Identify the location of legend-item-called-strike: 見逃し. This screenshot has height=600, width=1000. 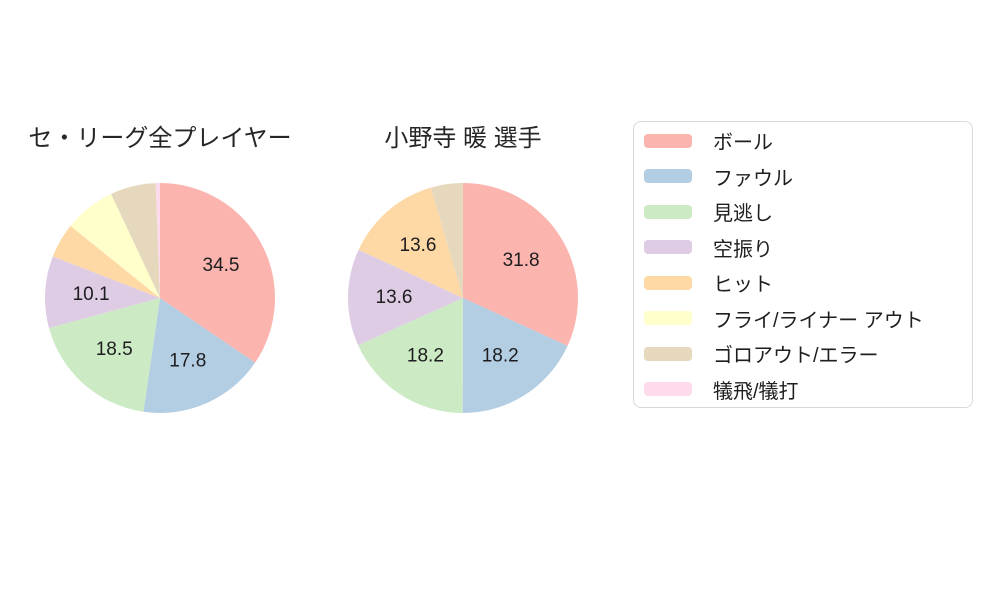
(803, 212).